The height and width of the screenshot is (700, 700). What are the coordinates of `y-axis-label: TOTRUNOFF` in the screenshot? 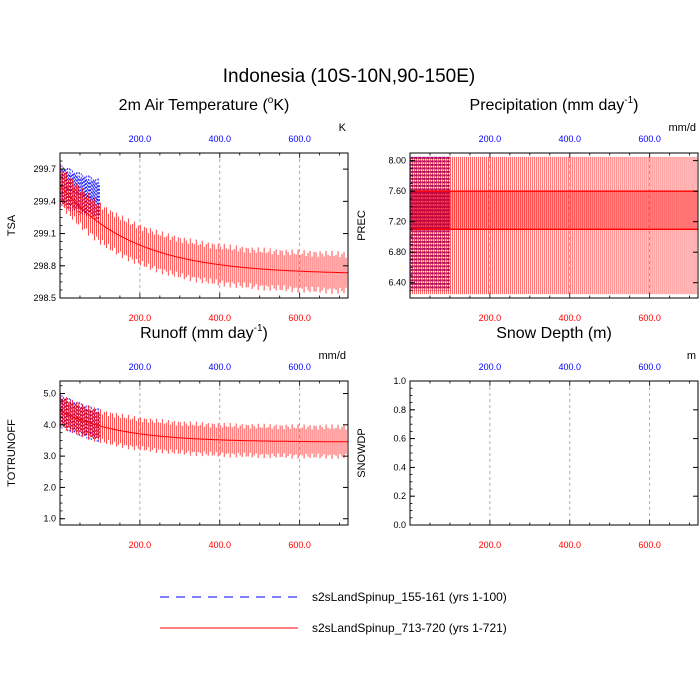 It's located at (12, 453).